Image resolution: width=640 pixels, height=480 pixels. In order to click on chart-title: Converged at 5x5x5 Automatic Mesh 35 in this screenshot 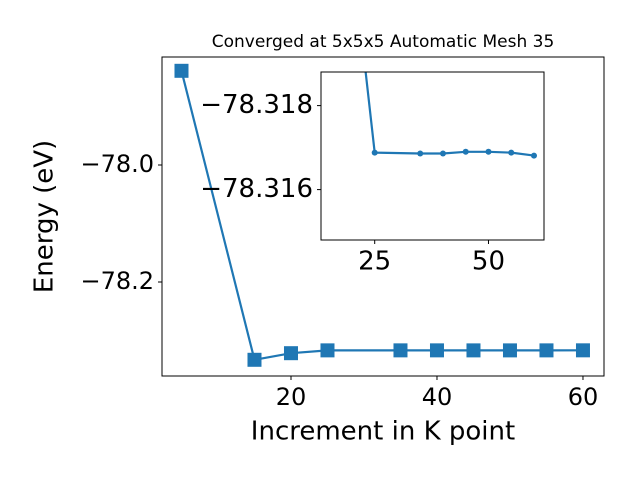, I will do `click(383, 42)`.